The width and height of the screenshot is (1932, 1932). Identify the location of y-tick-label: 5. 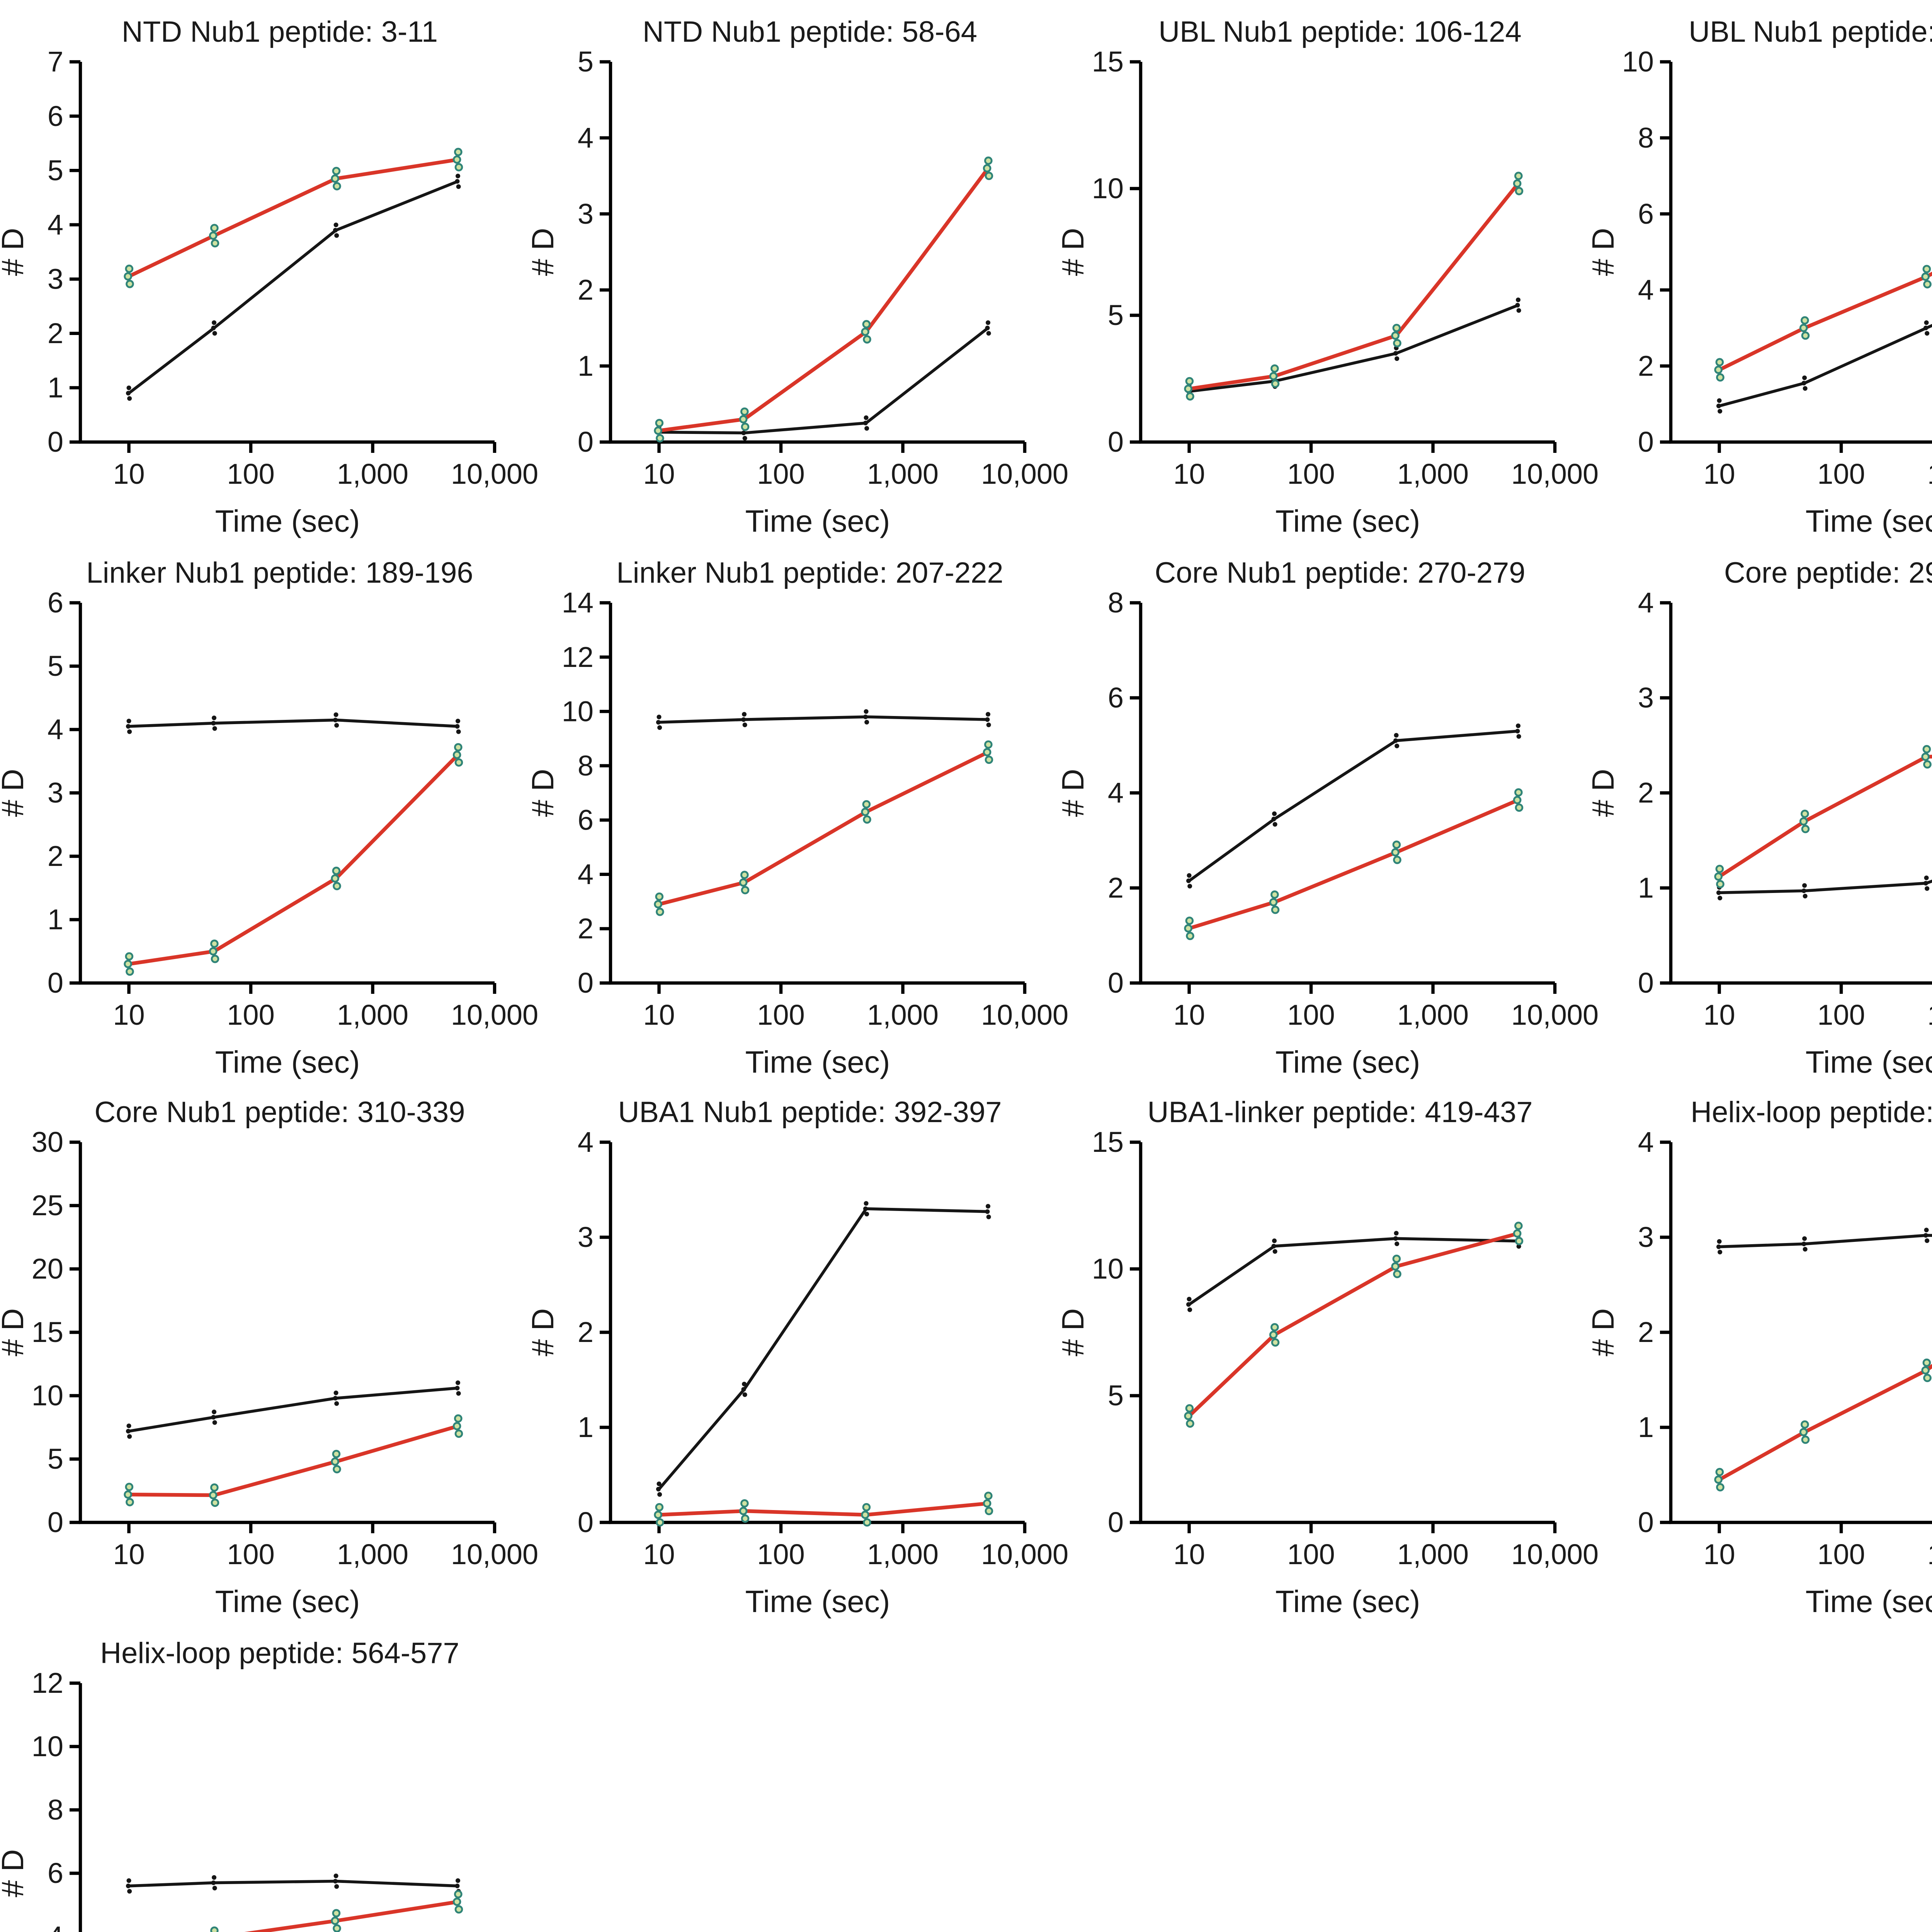
(1116, 1396).